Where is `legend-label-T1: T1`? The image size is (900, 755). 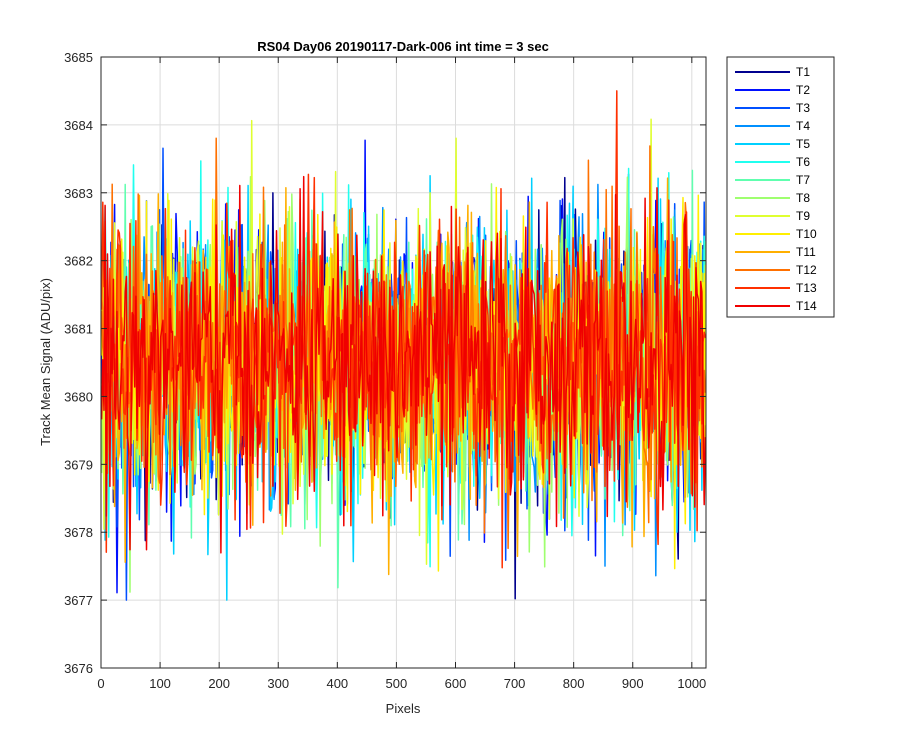 legend-label-T1: T1 is located at coordinates (803, 72).